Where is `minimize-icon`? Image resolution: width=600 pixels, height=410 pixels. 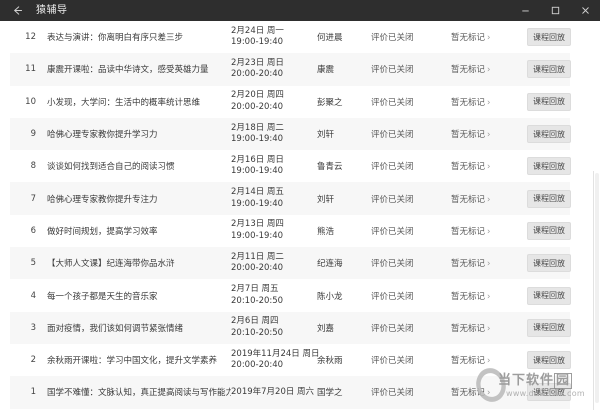
minimize-icon is located at coordinates (525, 11).